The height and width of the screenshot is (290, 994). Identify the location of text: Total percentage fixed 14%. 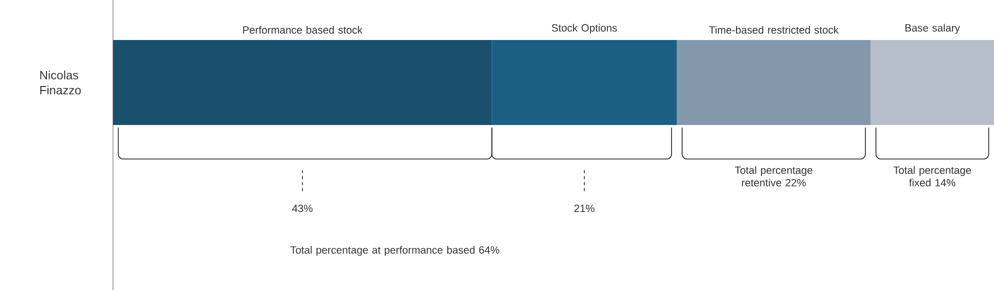
(932, 176).